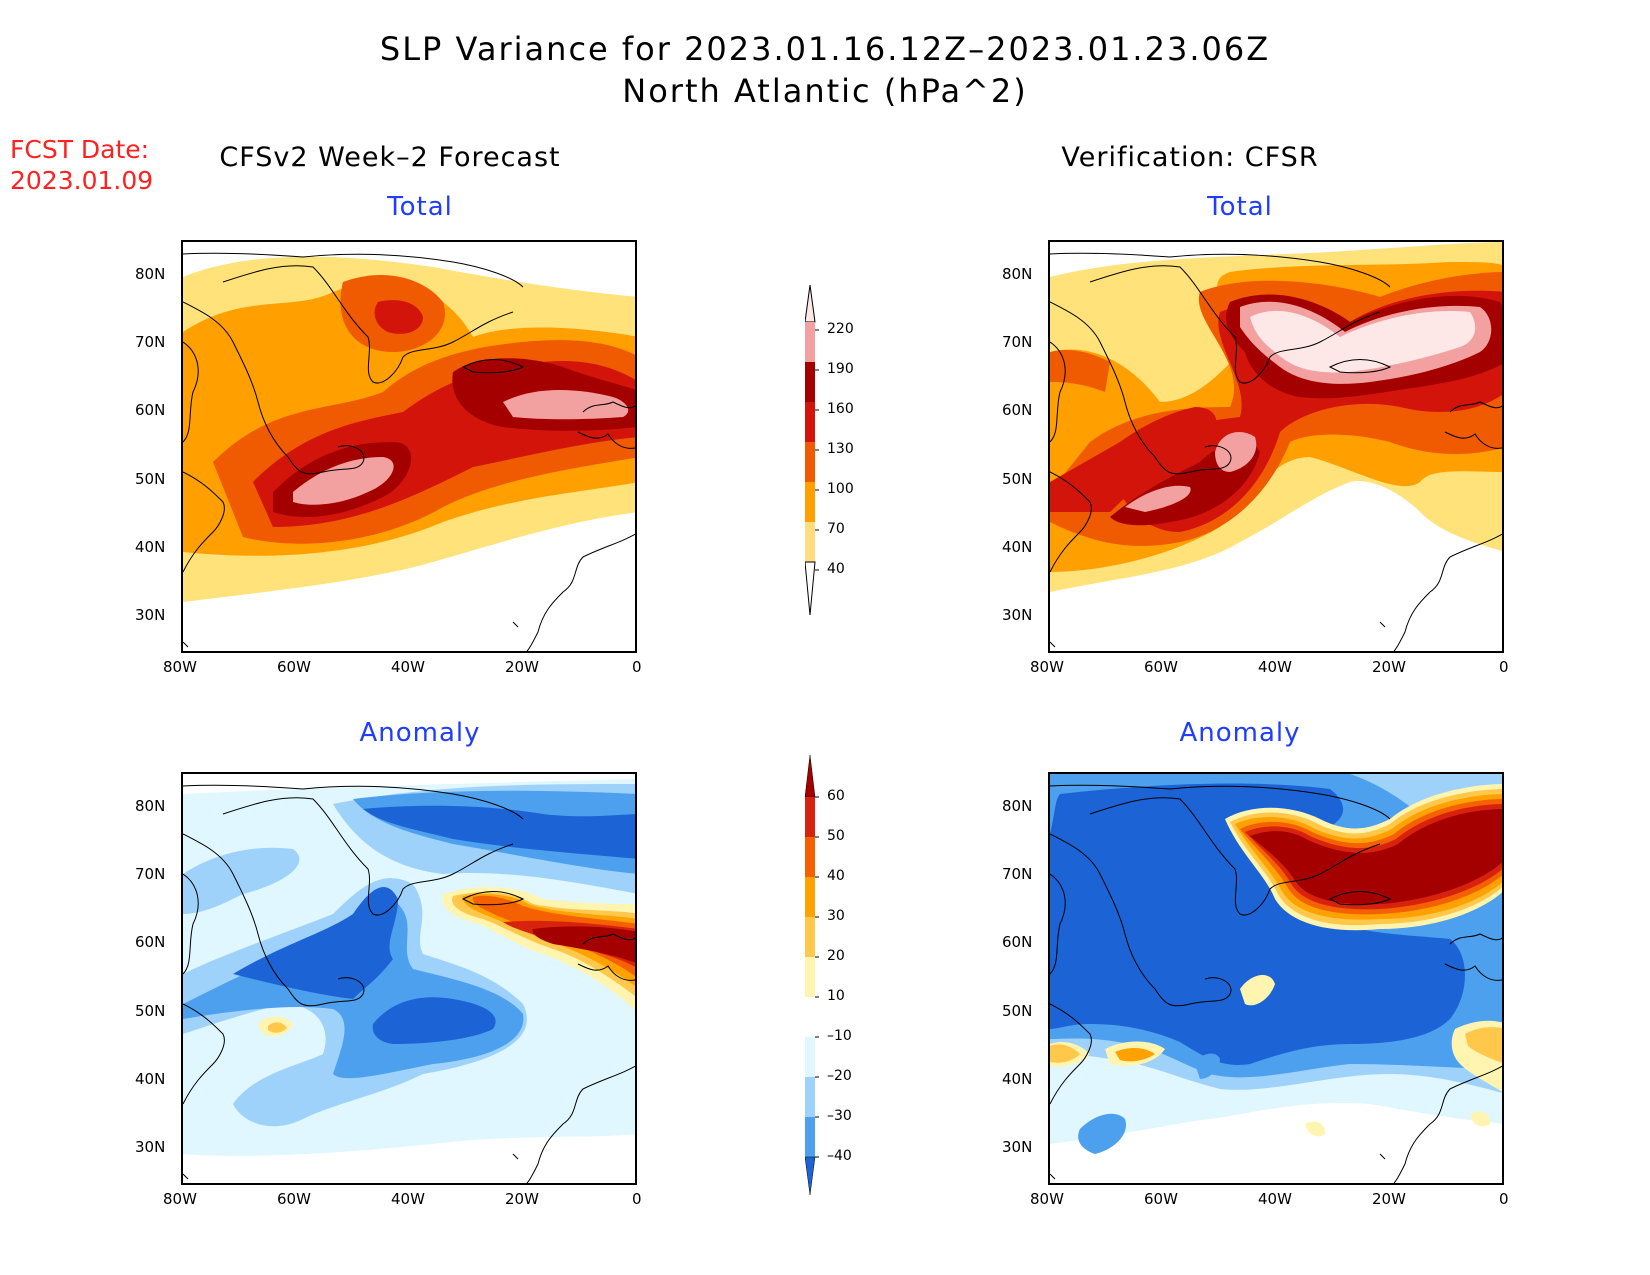 Image resolution: width=1650 pixels, height=1275 pixels. I want to click on main-title-line2: North Atlantic (hPa^2), so click(825, 91).